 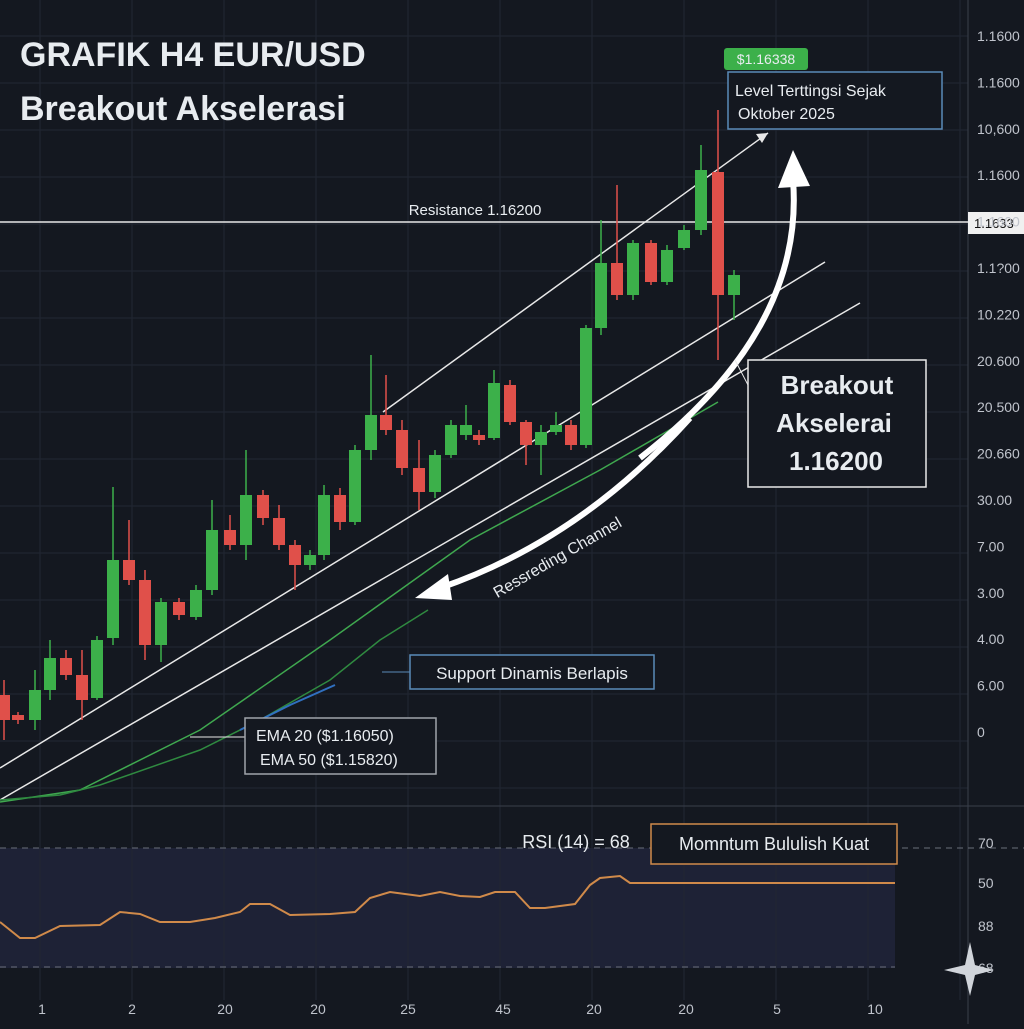 I want to click on y-axis-label: 20.600, so click(x=998, y=361).